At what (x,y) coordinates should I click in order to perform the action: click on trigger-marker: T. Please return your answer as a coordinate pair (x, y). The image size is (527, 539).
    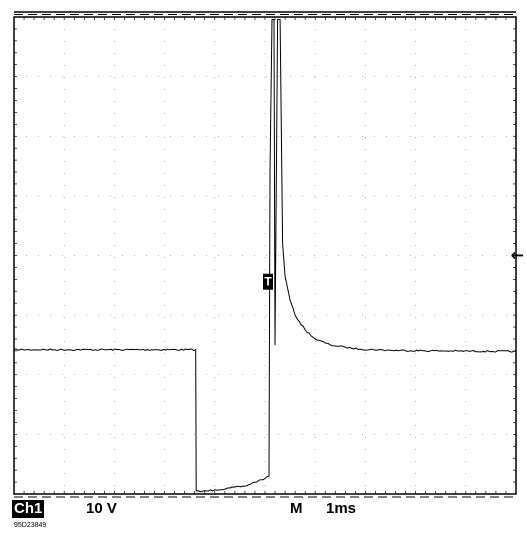
    Looking at the image, I should click on (268, 281).